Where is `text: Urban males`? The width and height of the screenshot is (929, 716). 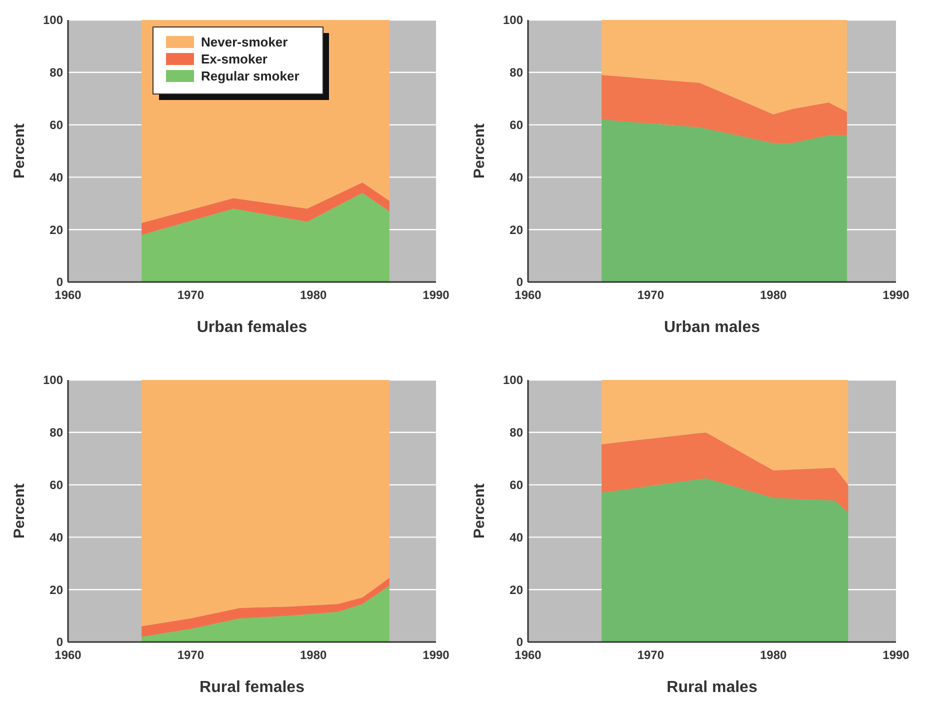
text: Urban males is located at coordinates (712, 327).